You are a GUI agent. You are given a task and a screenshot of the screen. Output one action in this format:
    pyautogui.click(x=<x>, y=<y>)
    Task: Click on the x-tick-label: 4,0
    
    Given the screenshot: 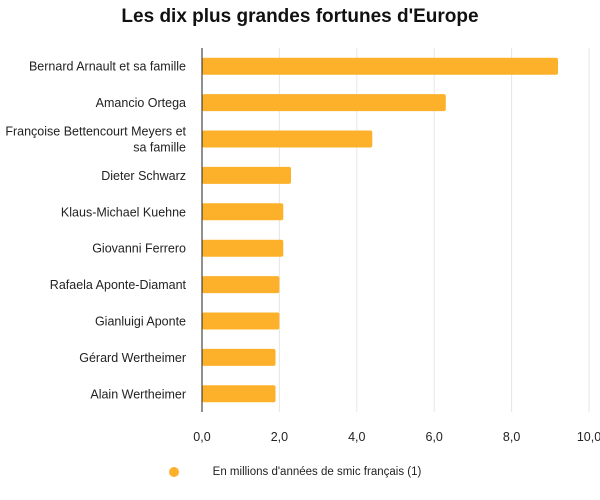 What is the action you would take?
    pyautogui.click(x=356, y=437)
    